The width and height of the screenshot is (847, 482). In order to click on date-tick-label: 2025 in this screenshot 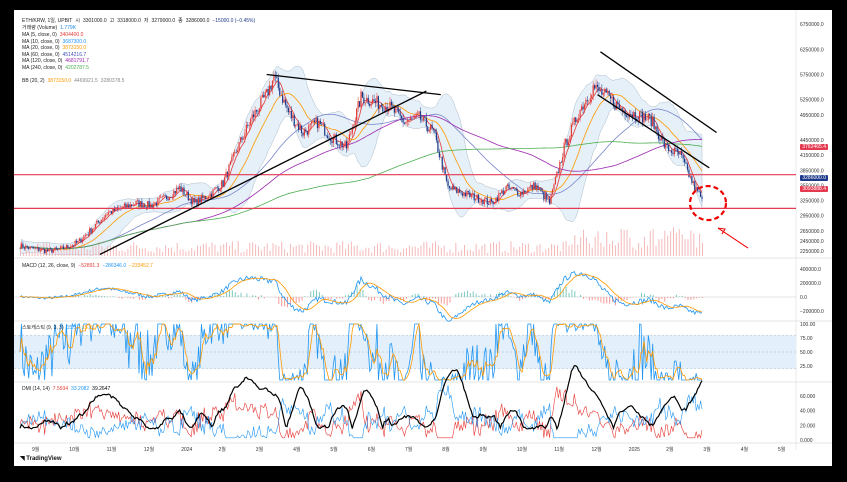, I will do `click(634, 450)`.